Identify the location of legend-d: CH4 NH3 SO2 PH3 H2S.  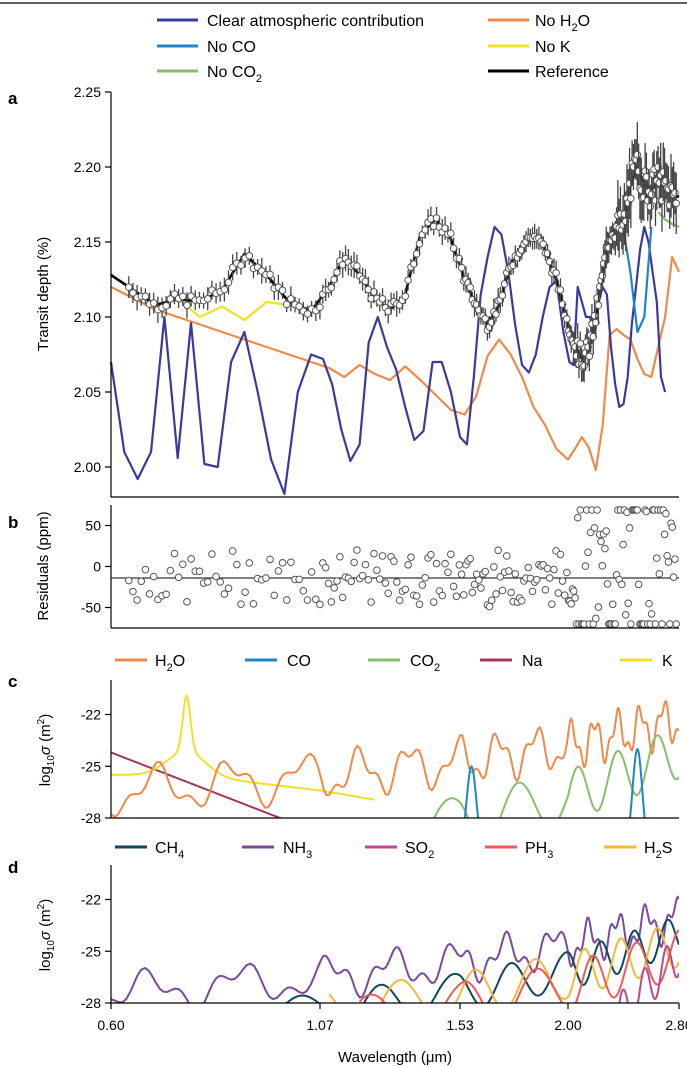
(393, 850).